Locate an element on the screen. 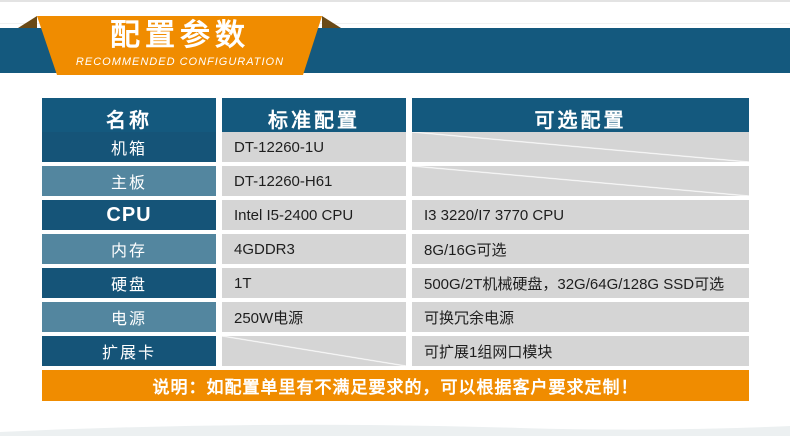 This screenshot has height=436, width=790. customization-note: 说明：如配置单里有不满足要求的，可以根据客户要求定制！ is located at coordinates (395, 385).